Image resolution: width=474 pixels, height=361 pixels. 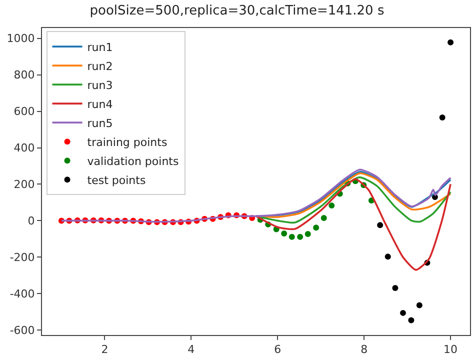 What do you see at coordinates (31, 221) in the screenshot?
I see `y-tick-label: 0` at bounding box center [31, 221].